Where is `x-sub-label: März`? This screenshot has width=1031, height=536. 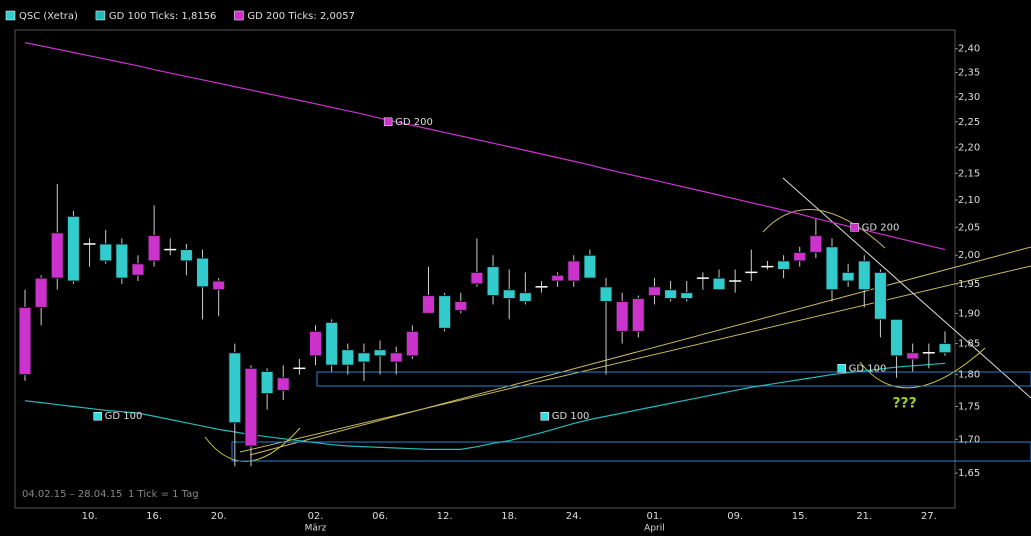 x-sub-label: März is located at coordinates (316, 529).